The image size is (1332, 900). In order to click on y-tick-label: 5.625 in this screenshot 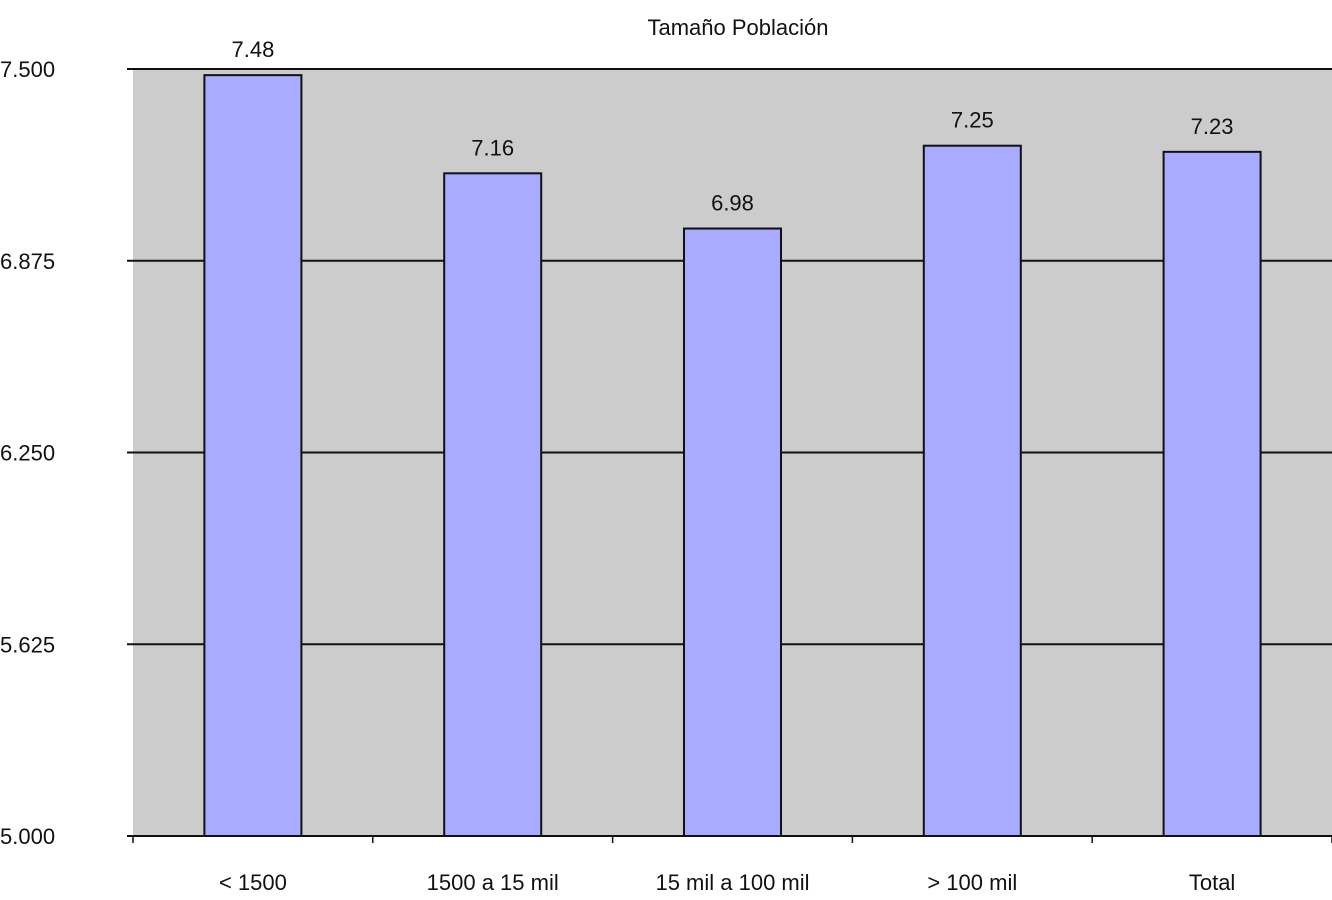, I will do `click(27, 644)`.